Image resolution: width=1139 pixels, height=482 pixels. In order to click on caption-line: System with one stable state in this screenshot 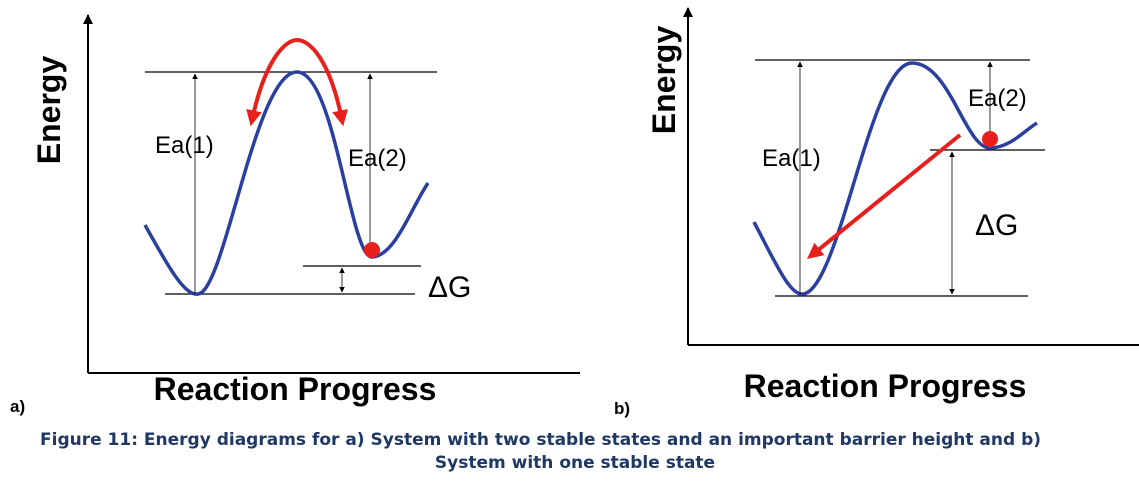, I will do `click(575, 463)`.